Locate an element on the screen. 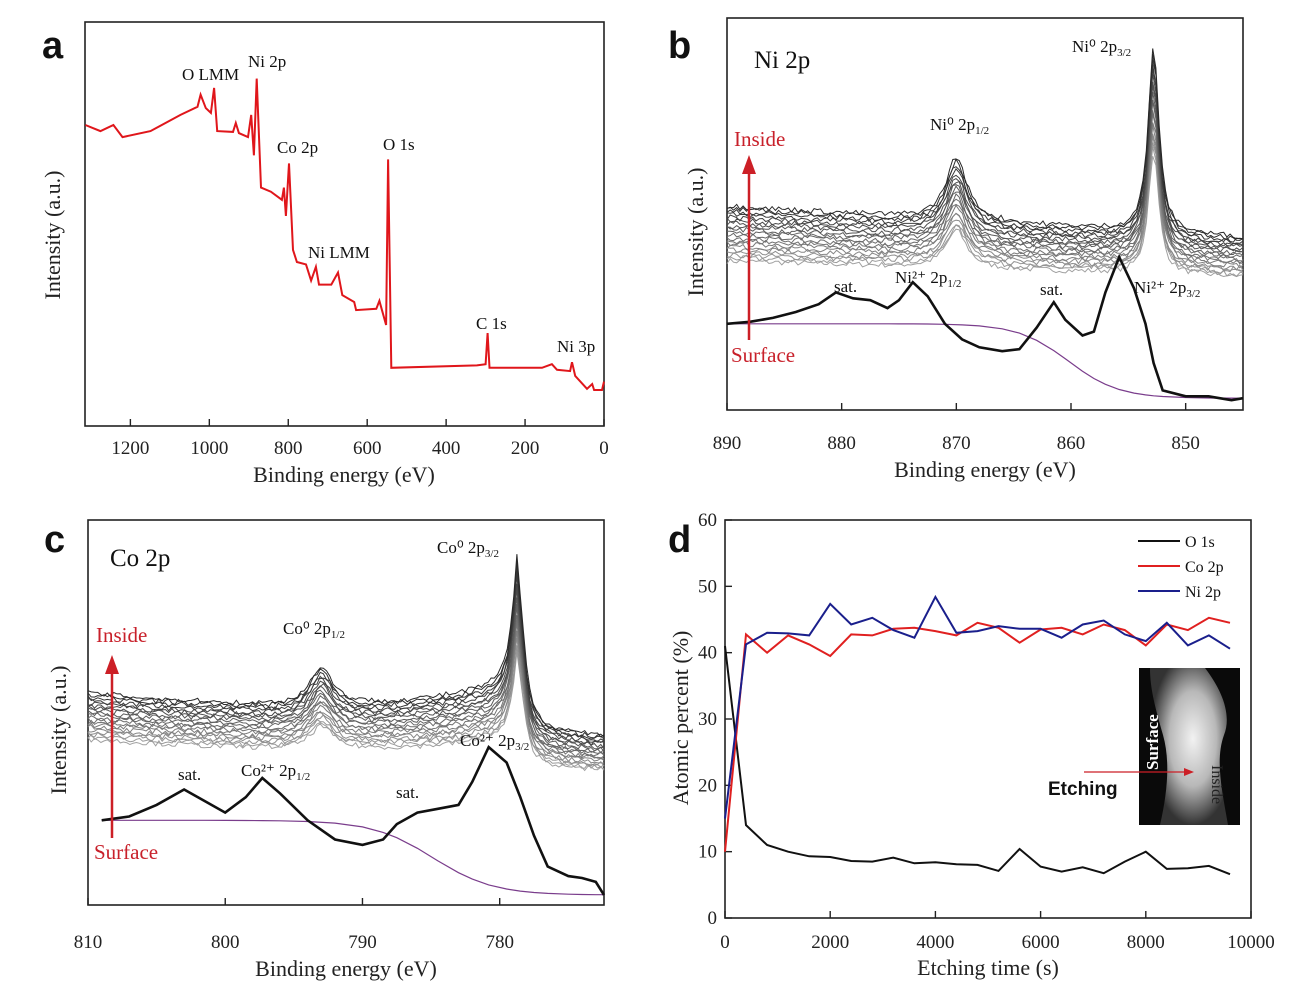 The width and height of the screenshot is (1296, 1000). x-tick-label: 810 is located at coordinates (88, 942).